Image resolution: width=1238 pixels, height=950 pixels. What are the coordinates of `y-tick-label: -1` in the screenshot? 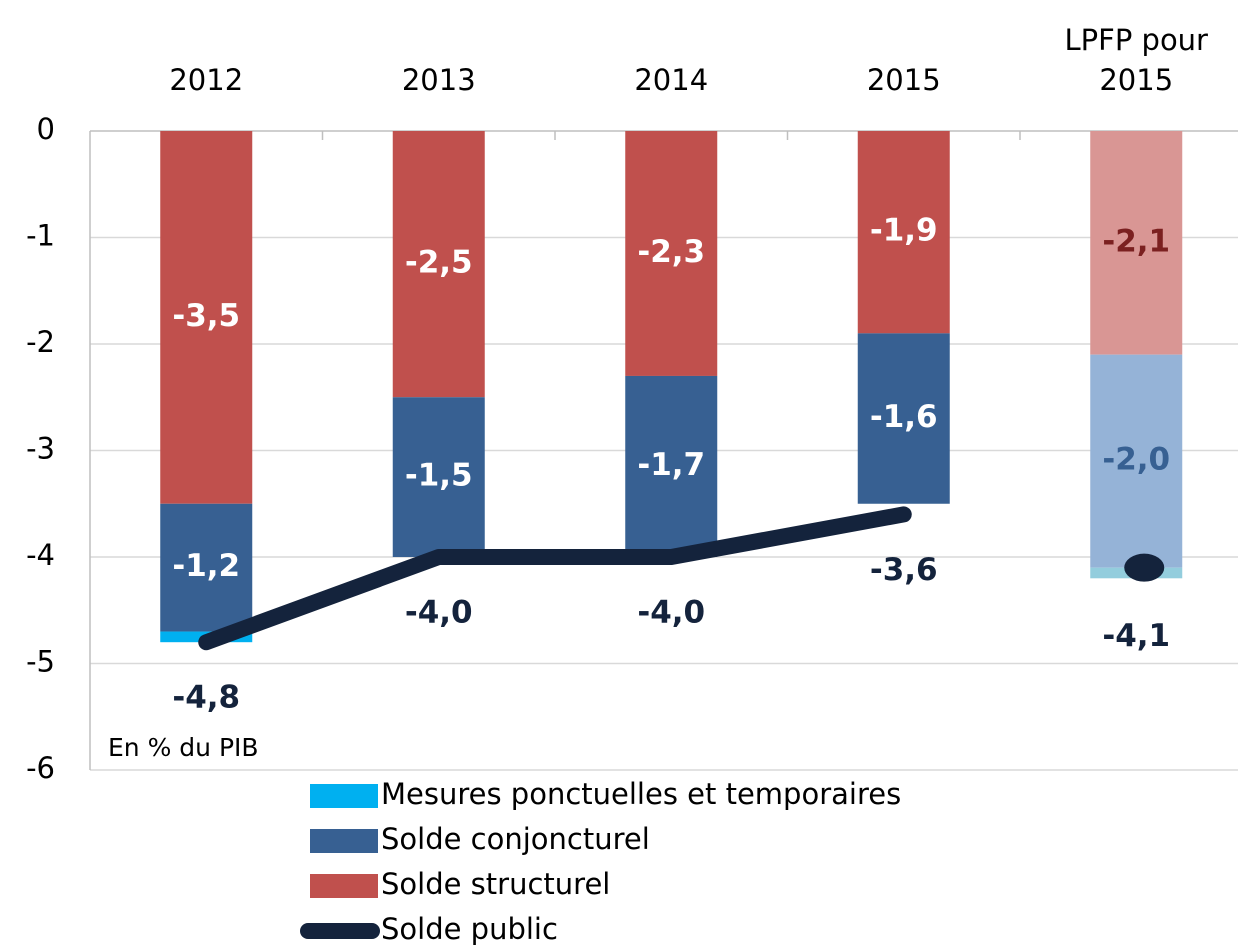 It's located at (40, 236).